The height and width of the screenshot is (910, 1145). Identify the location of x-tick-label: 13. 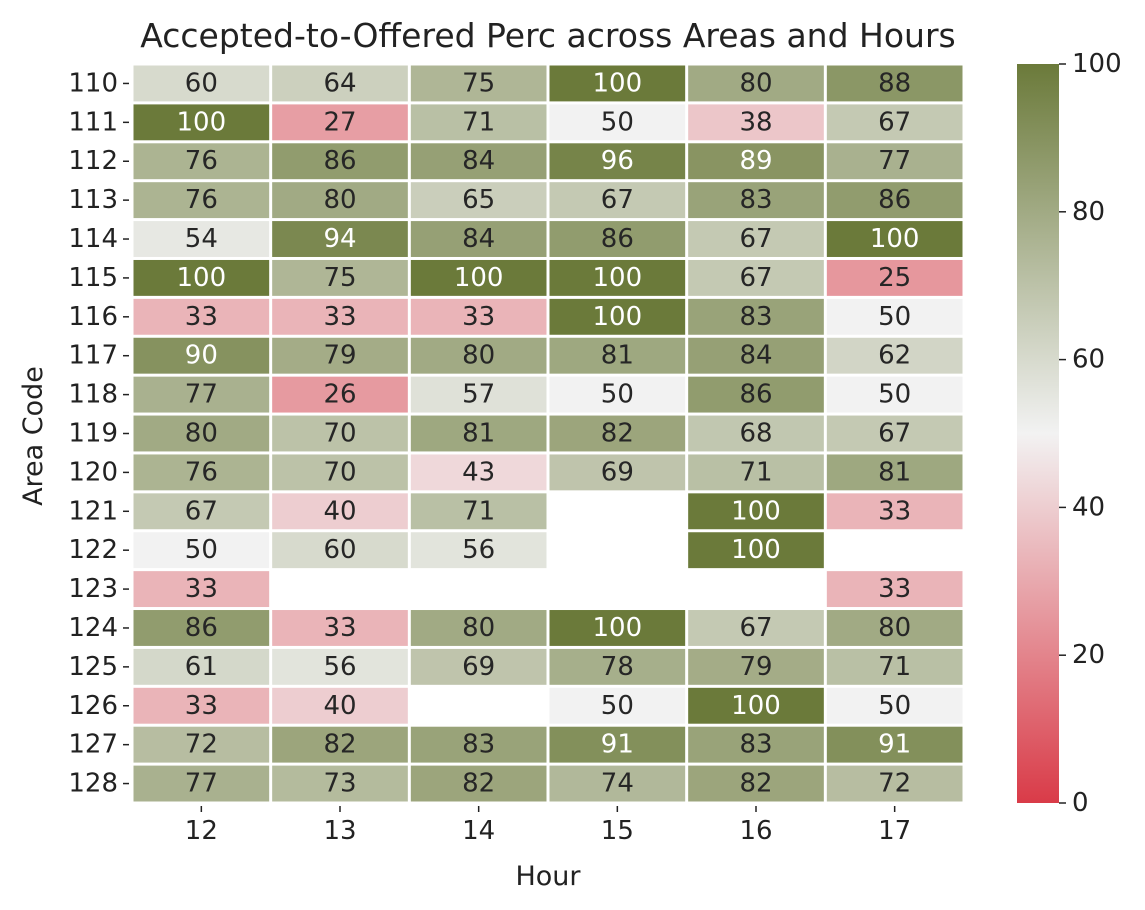
(339, 831).